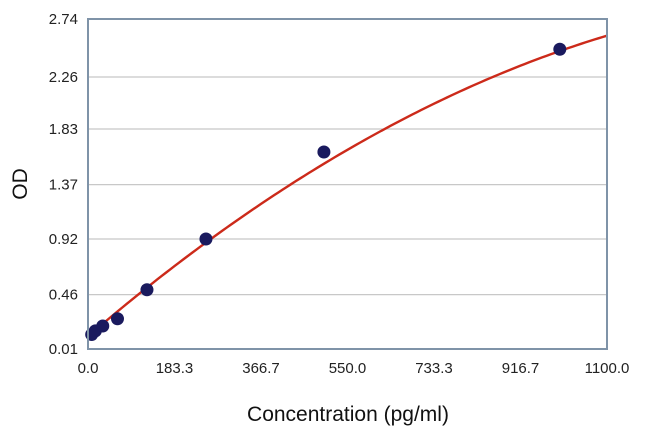 This screenshot has height=443, width=650. Describe the element at coordinates (63, 349) in the screenshot. I see `y-tick-label: 0.01` at that location.